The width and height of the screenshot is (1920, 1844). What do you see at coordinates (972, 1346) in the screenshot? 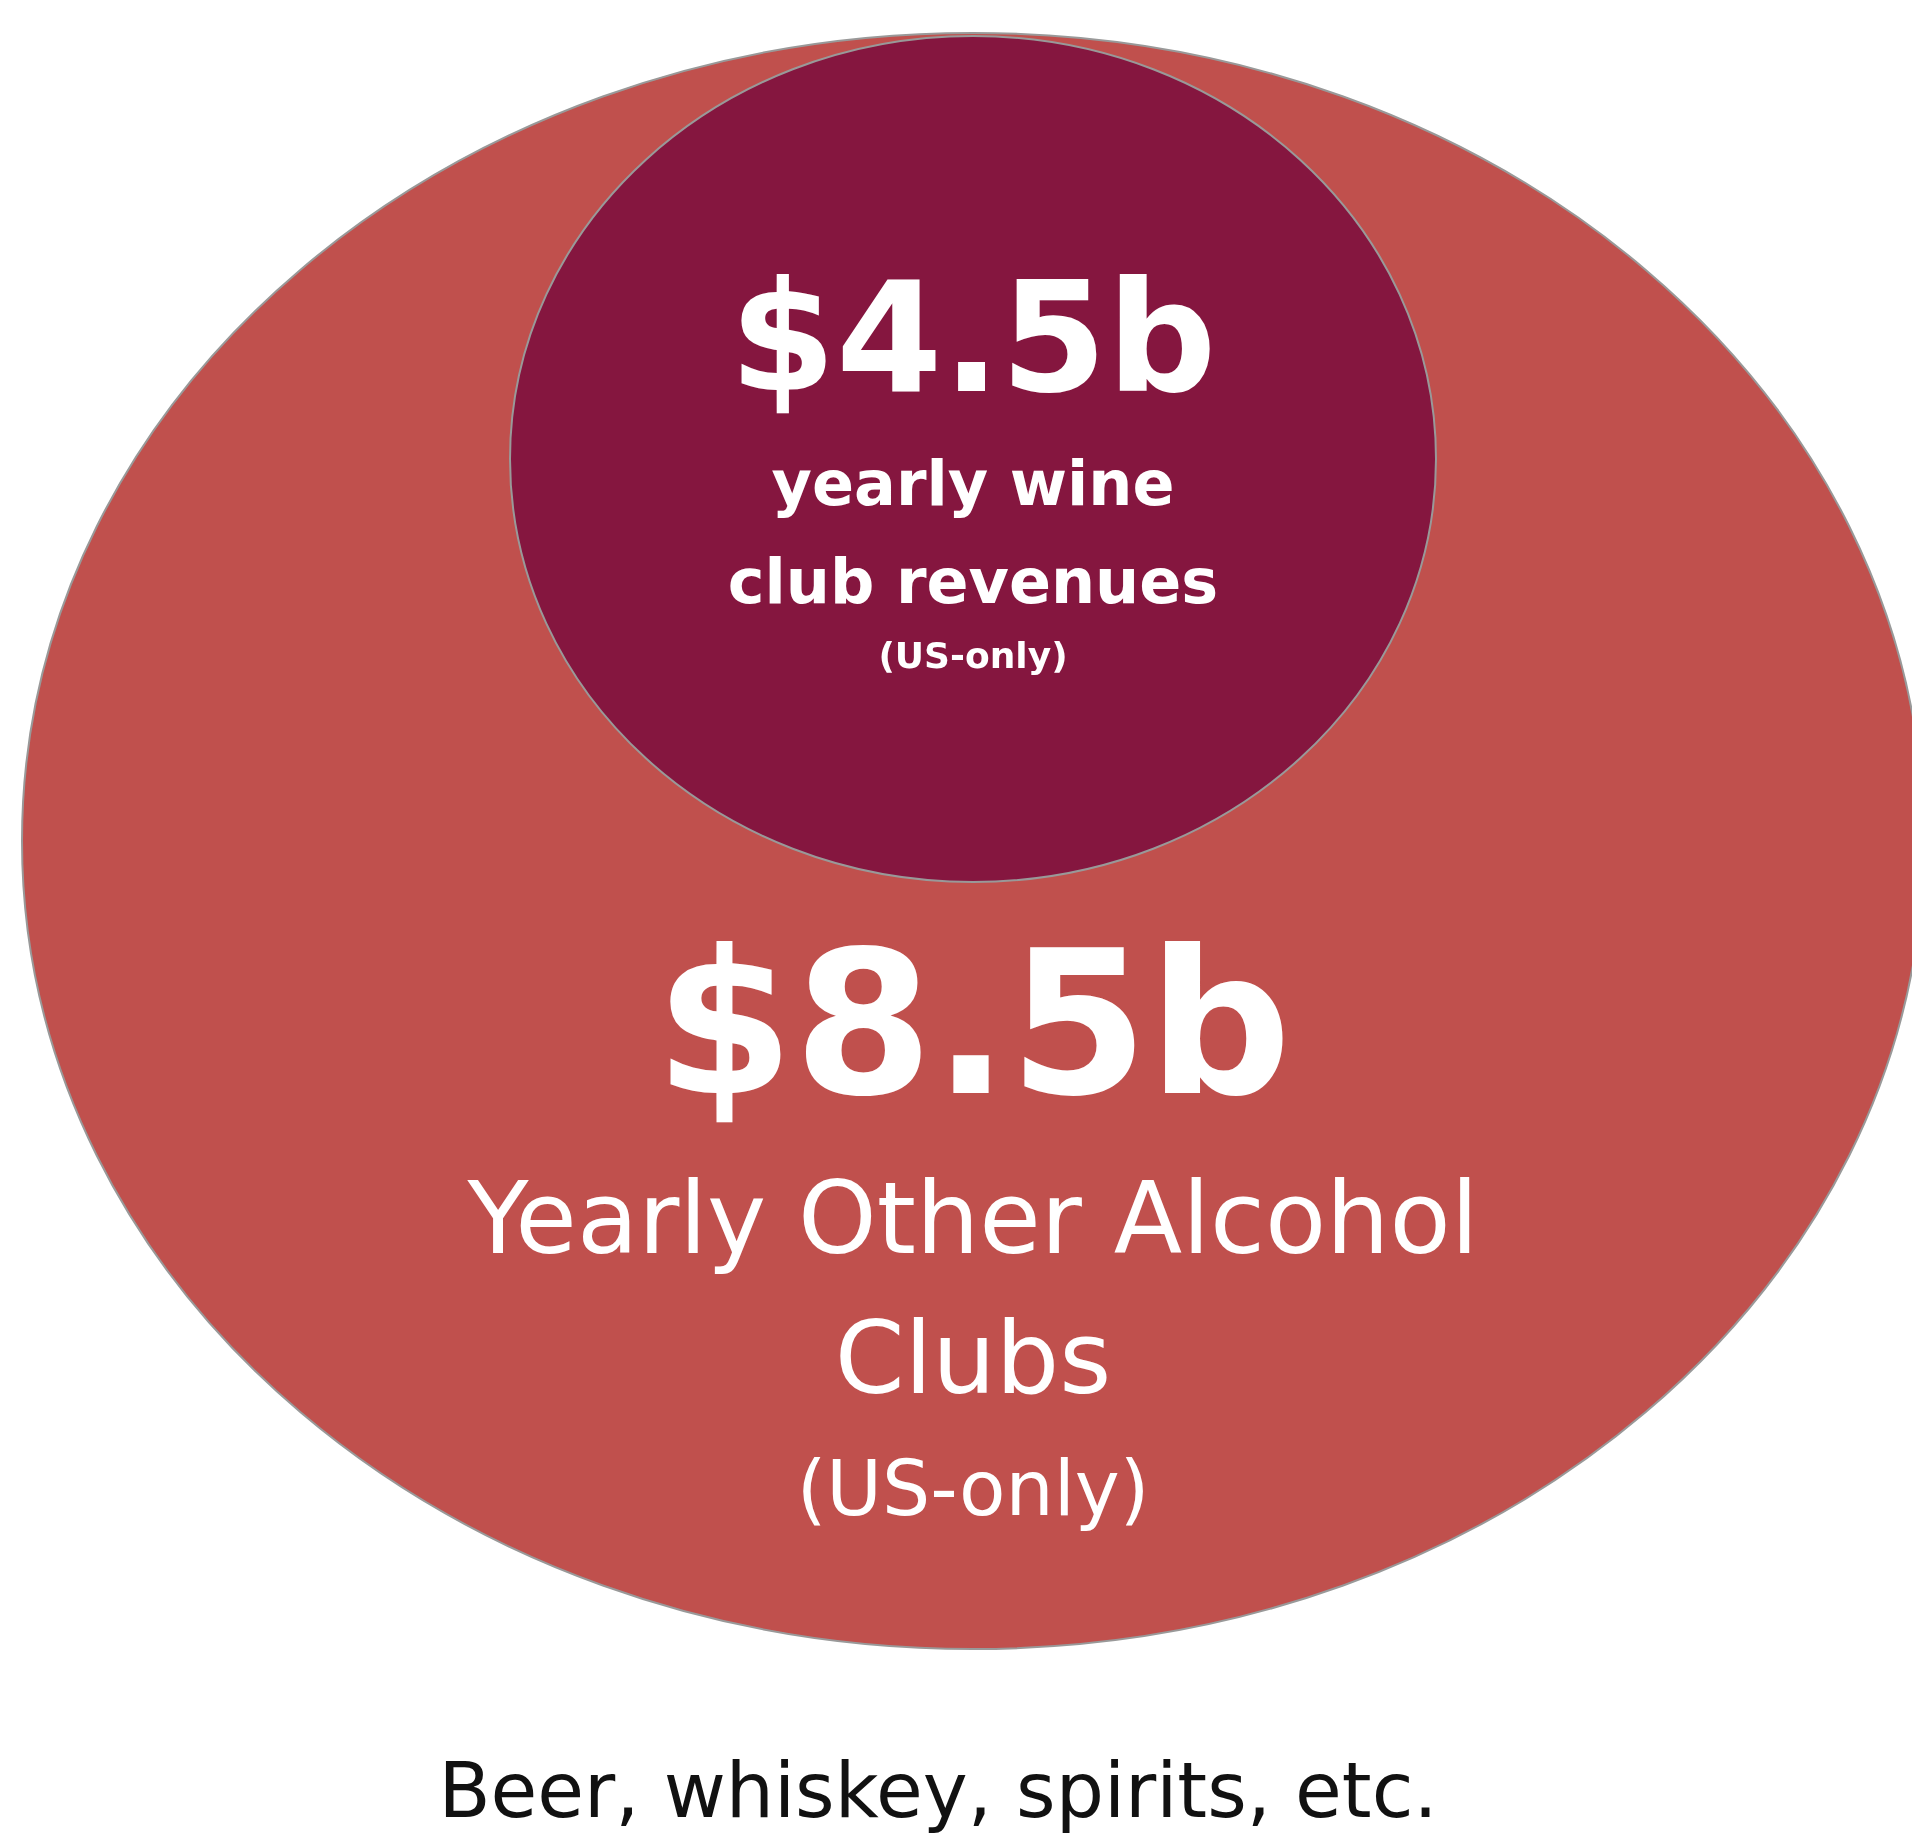
I see `category-label: Yearly Other Alcohol Clubs (US-only)` at bounding box center [972, 1346].